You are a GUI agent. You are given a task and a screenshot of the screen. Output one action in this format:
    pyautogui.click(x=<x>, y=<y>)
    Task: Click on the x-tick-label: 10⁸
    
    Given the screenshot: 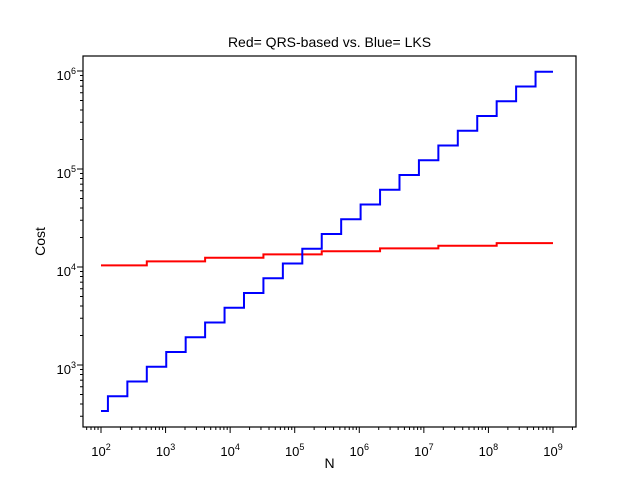 What is the action you would take?
    pyautogui.click(x=488, y=450)
    